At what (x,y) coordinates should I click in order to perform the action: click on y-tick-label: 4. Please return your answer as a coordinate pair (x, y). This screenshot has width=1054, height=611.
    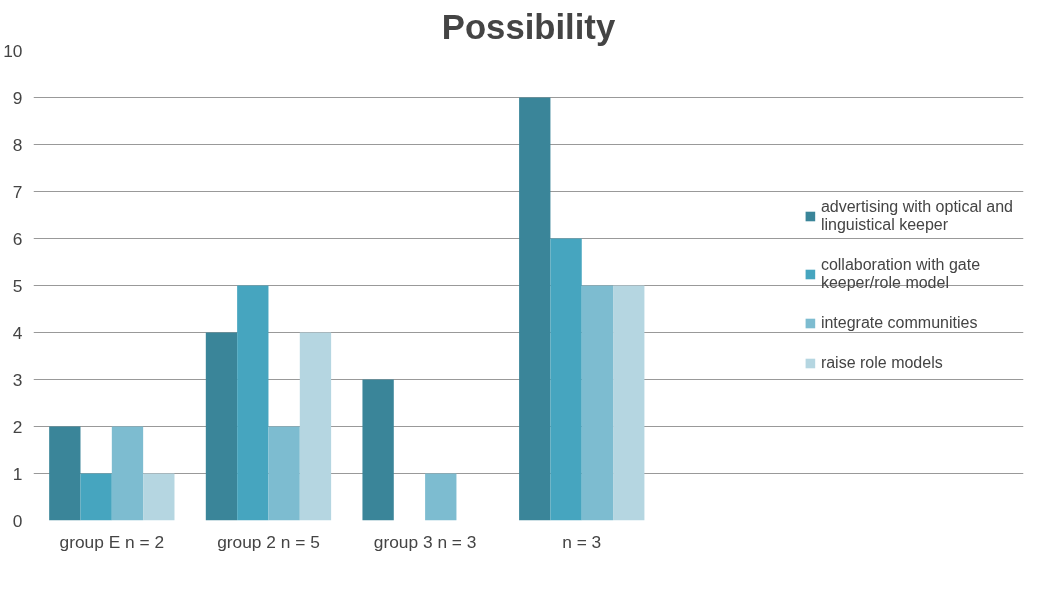
    Looking at the image, I should click on (17, 332).